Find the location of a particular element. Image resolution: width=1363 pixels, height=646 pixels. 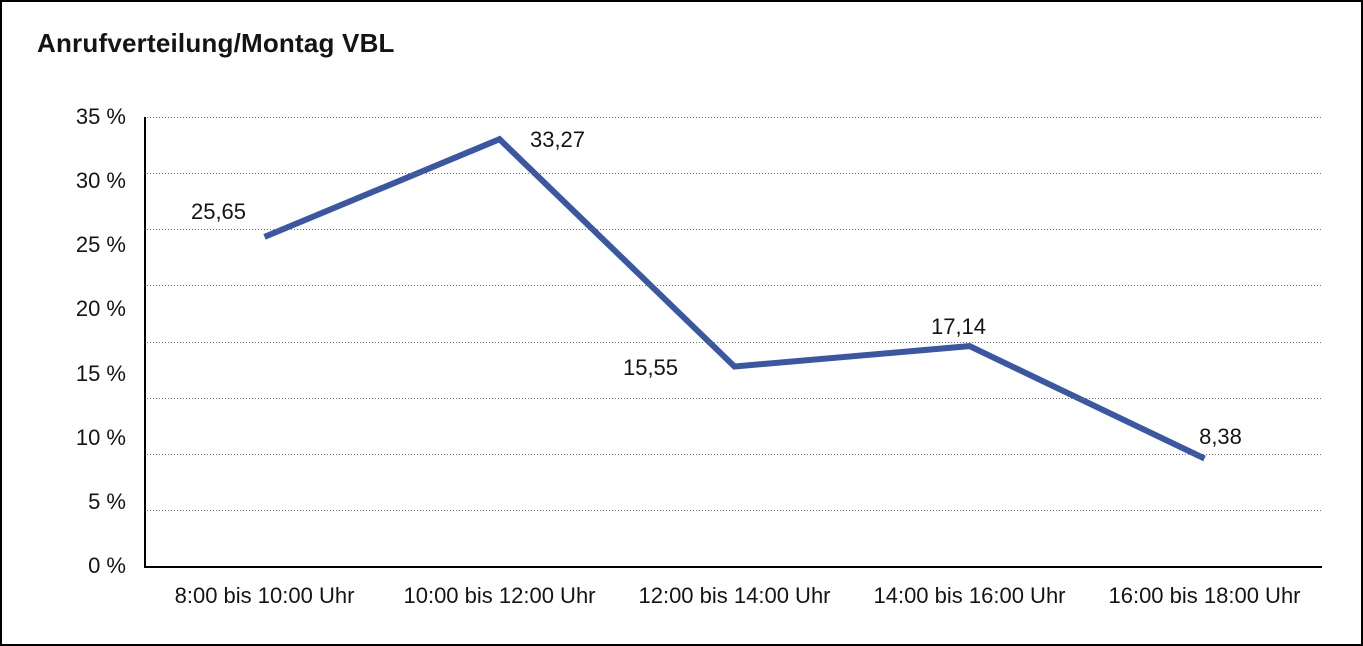

y-axis-tick-label: 5 % is located at coordinates (107, 501).